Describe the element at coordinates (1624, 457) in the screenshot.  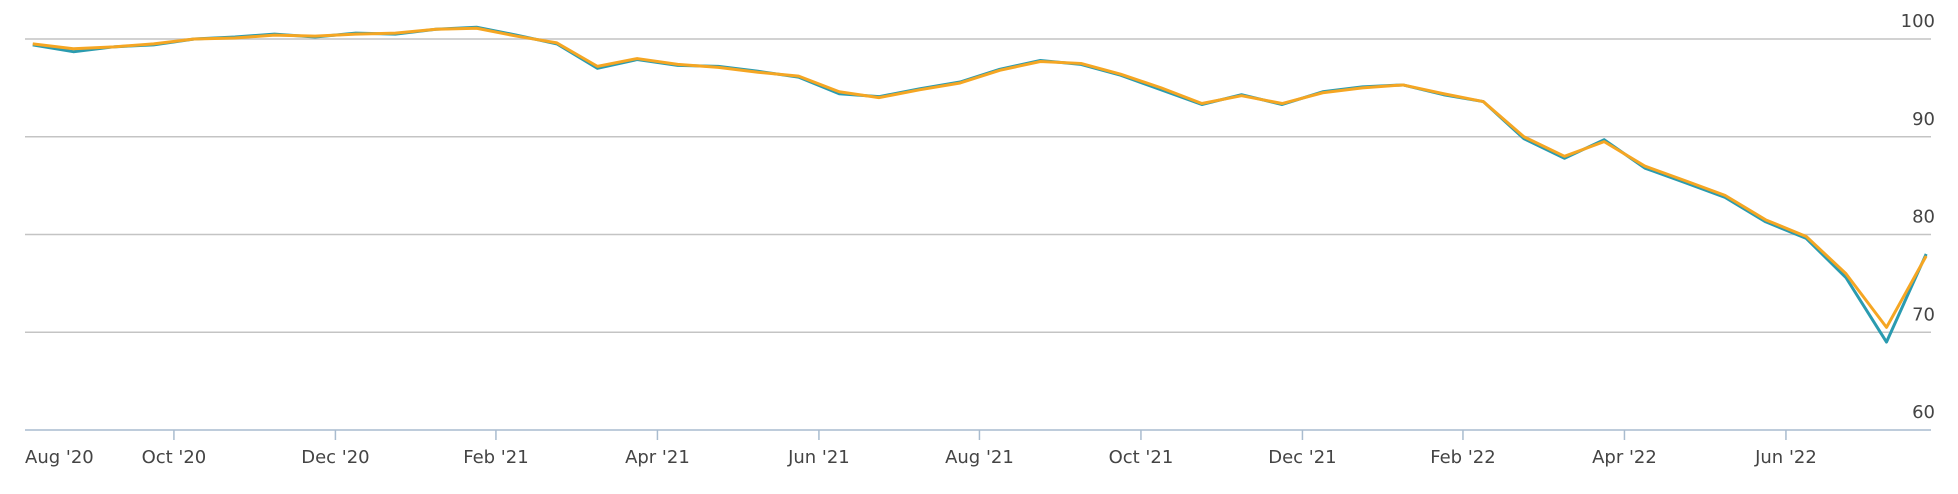
I see `x-tick-label: Apr '22` at that location.